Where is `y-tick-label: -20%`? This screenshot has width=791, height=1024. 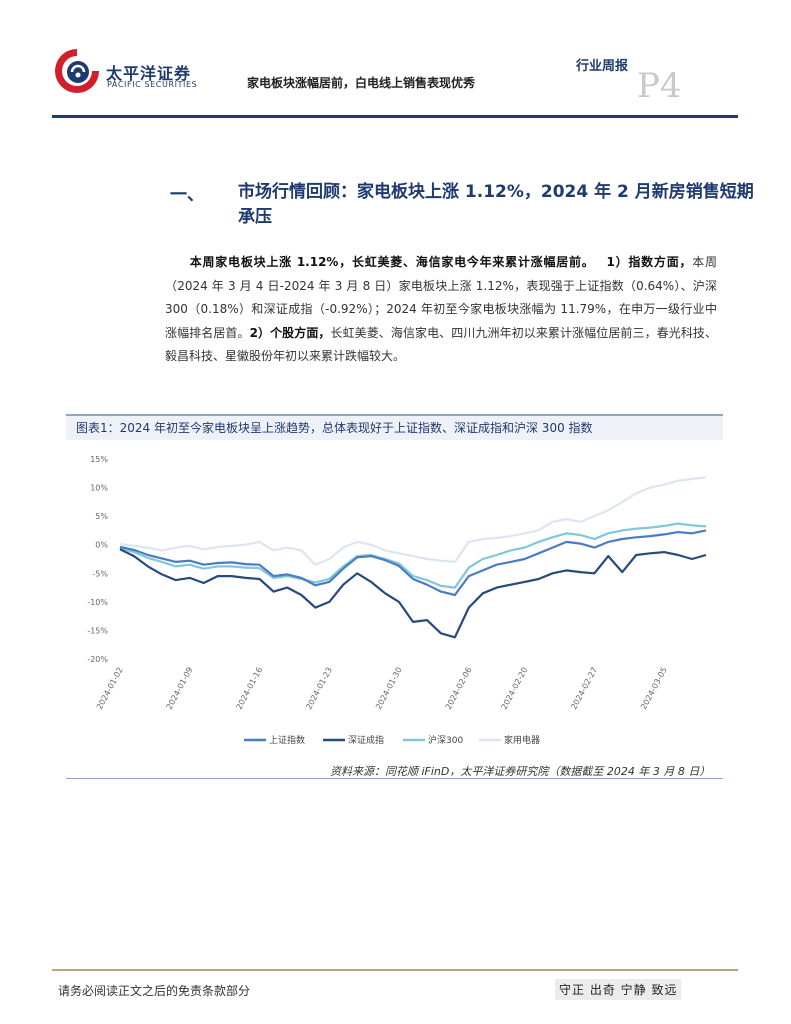 y-tick-label: -20% is located at coordinates (97, 659).